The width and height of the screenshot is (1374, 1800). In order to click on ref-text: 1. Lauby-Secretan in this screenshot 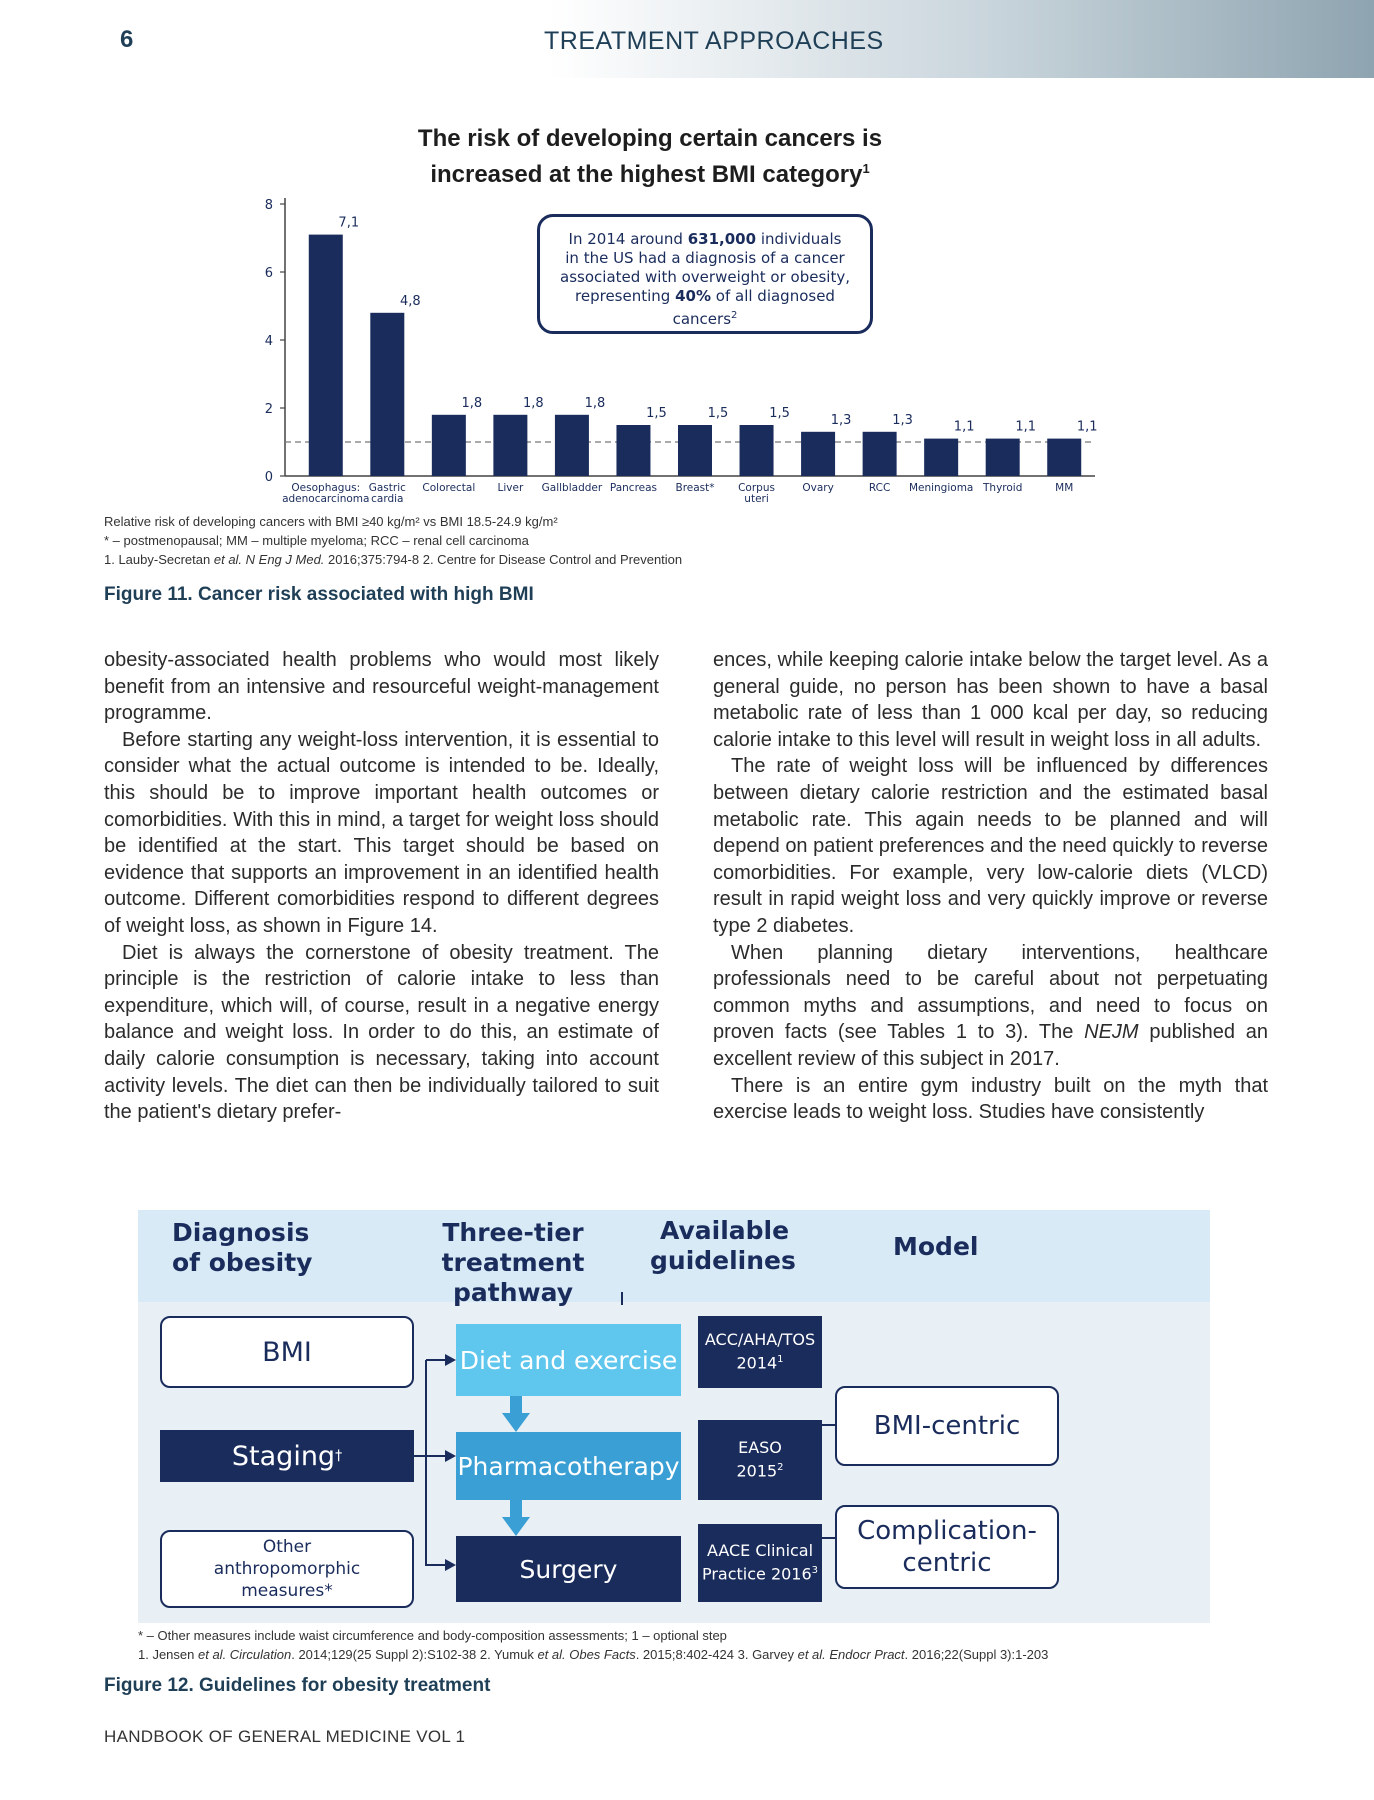, I will do `click(159, 559)`.